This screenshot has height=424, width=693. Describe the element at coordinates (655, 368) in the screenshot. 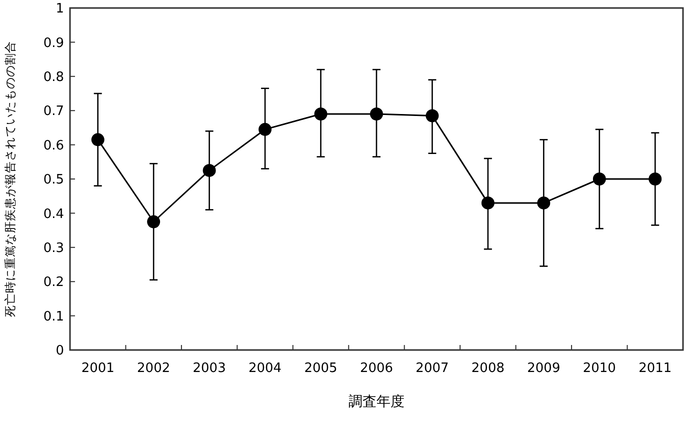

I see `x-tick-label: 2011` at that location.